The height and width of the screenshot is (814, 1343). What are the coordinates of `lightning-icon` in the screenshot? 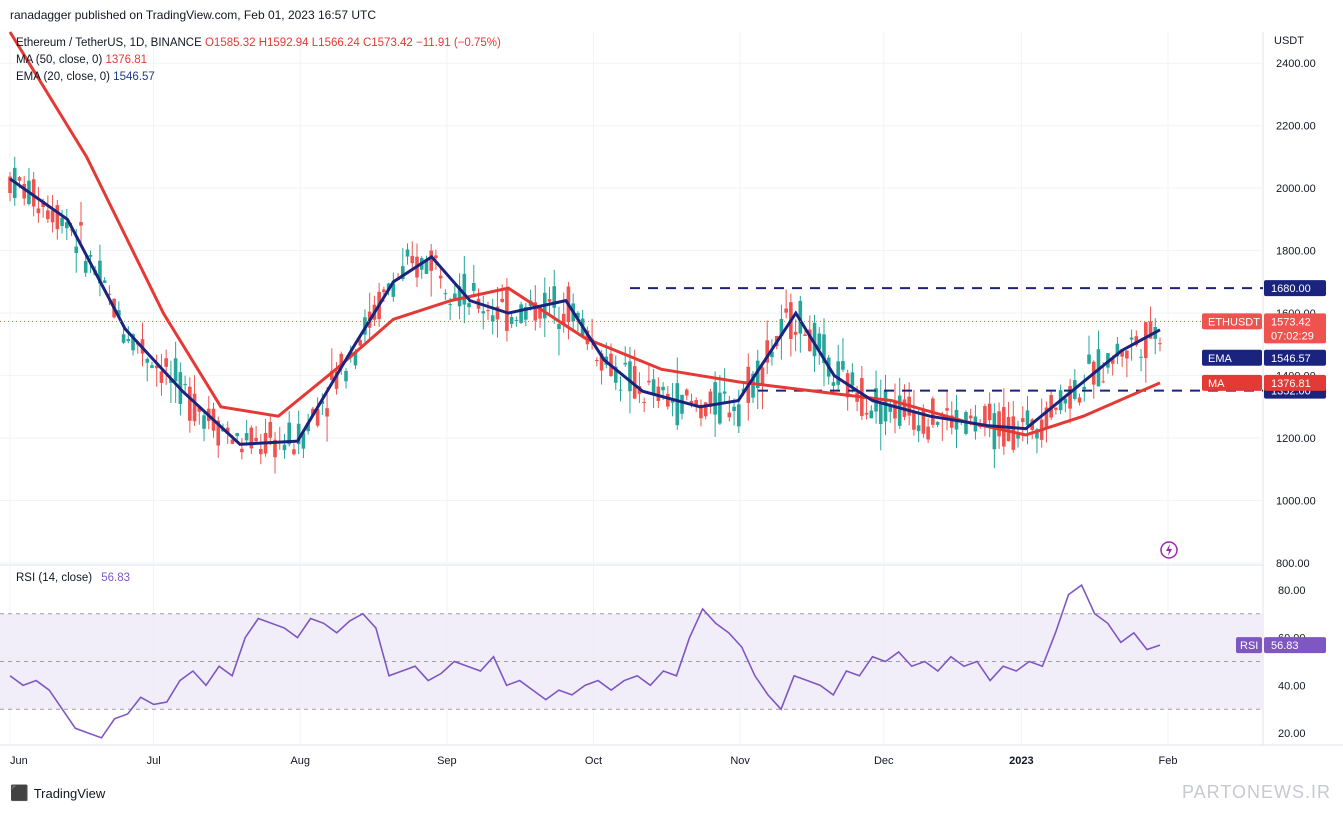 It's located at (1169, 550).